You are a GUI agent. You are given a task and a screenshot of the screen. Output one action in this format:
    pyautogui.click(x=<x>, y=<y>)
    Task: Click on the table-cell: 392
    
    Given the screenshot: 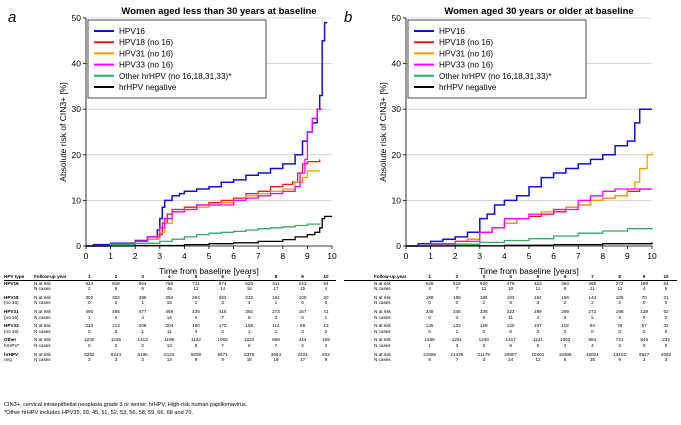 What is the action you would take?
    pyautogui.click(x=249, y=311)
    